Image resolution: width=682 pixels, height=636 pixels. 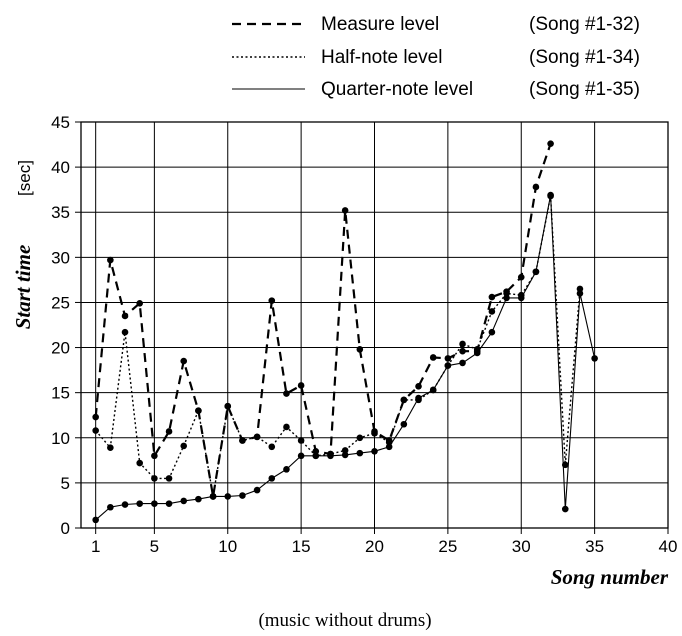 What do you see at coordinates (60, 438) in the screenshot?
I see `y-tick-label: 10` at bounding box center [60, 438].